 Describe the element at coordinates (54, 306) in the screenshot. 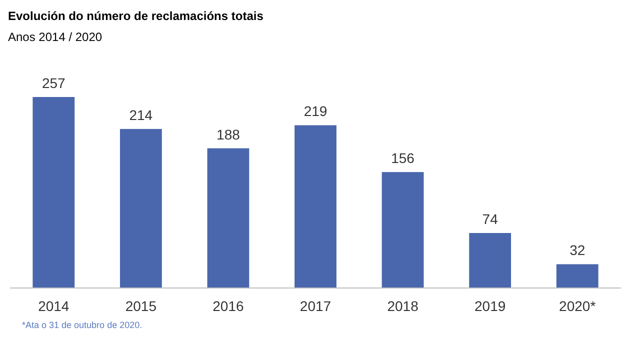

I see `x-tick-label: 2014` at that location.